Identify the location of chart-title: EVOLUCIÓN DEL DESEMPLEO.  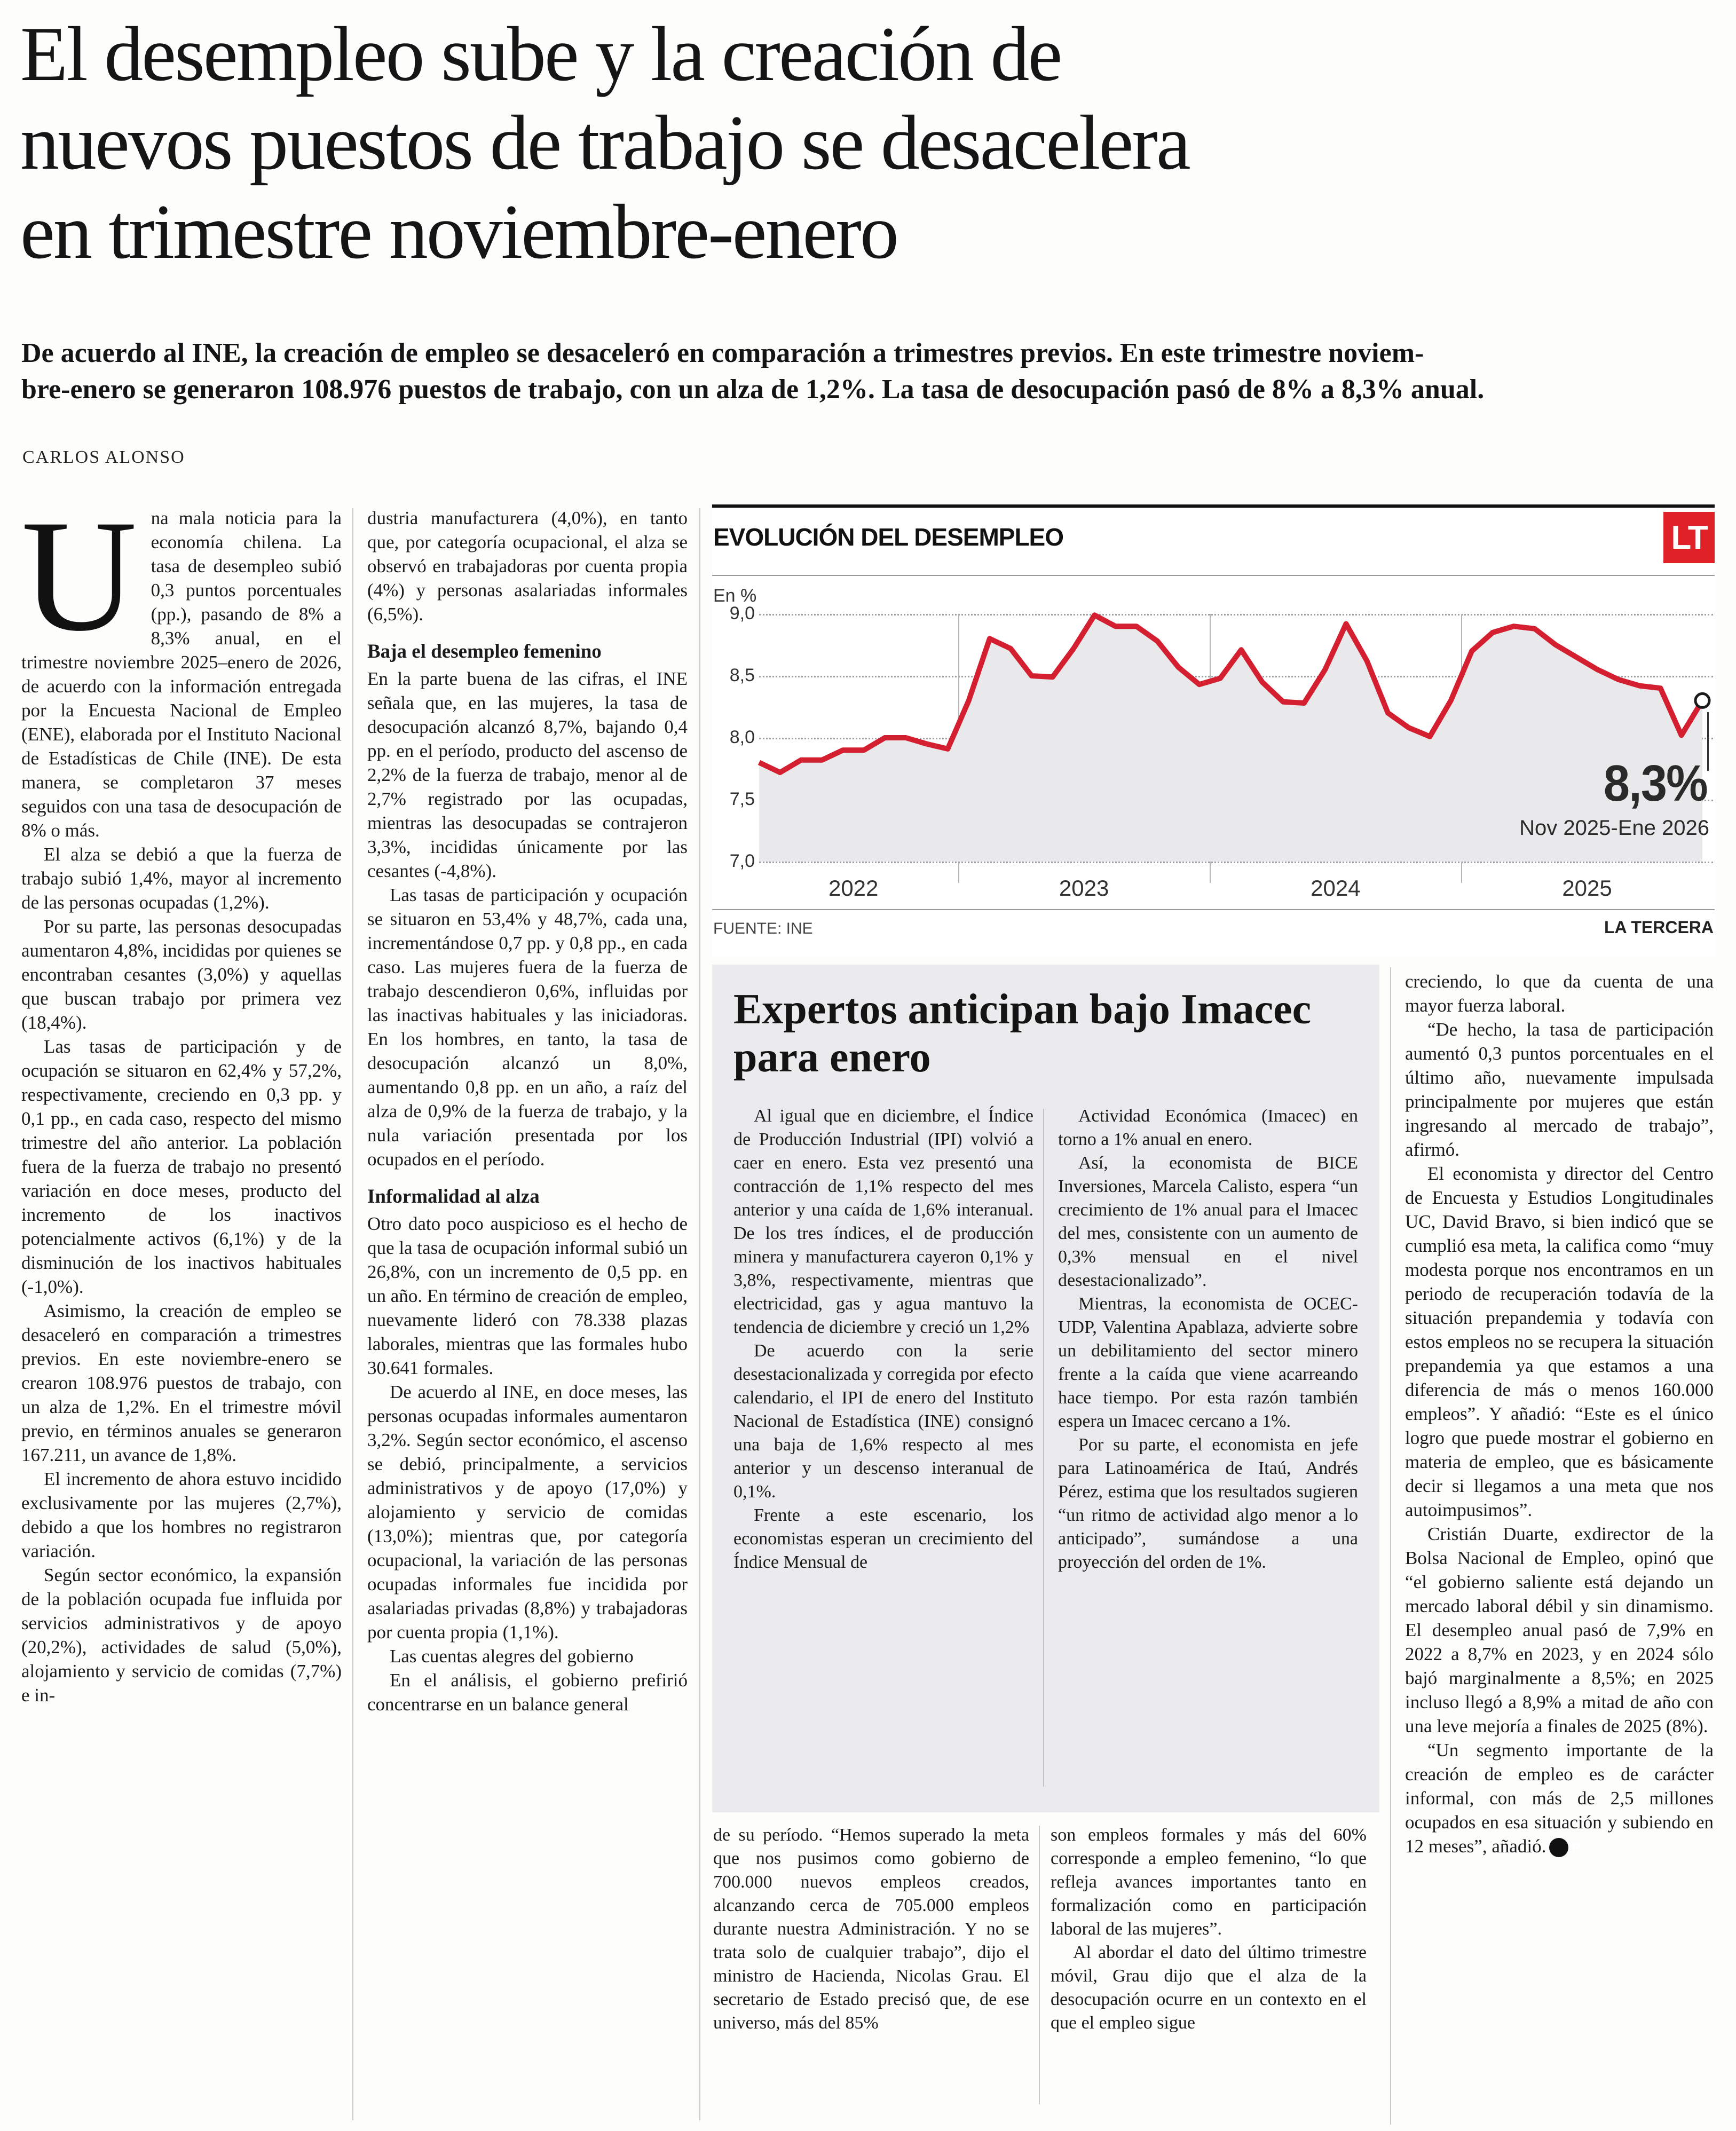
(888, 537).